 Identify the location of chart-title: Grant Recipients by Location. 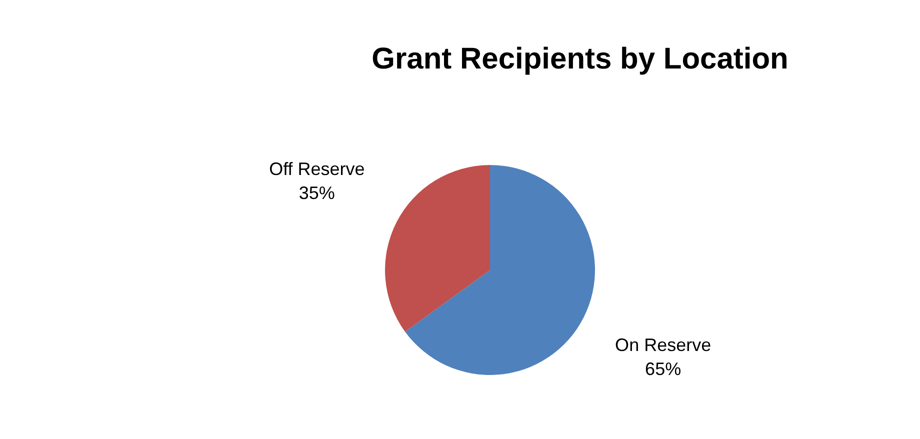
(580, 59).